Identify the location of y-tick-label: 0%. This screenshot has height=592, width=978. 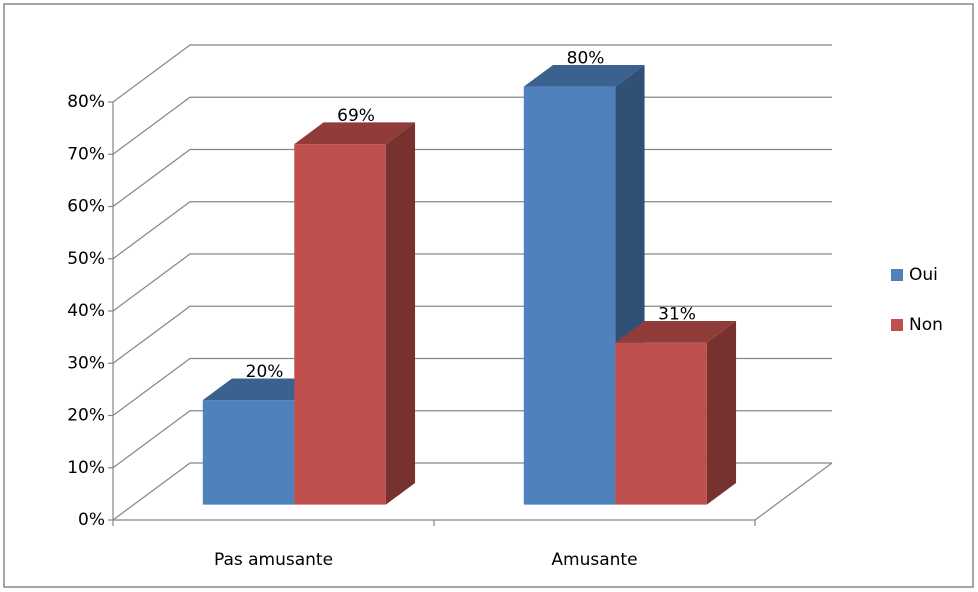
(91, 520).